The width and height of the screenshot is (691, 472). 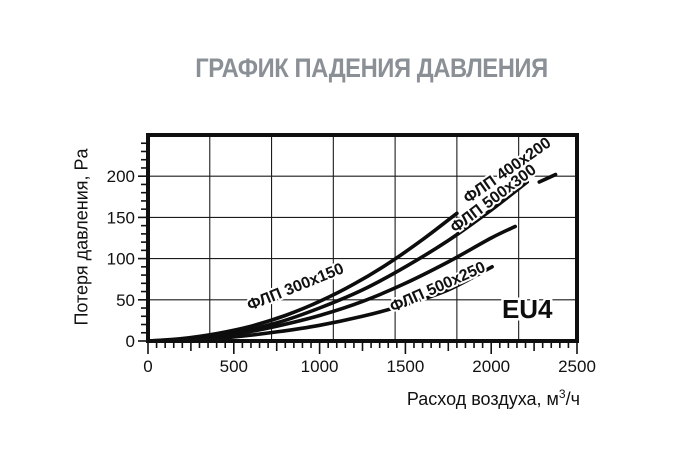 I want to click on x-tick-label: 500, so click(x=234, y=366).